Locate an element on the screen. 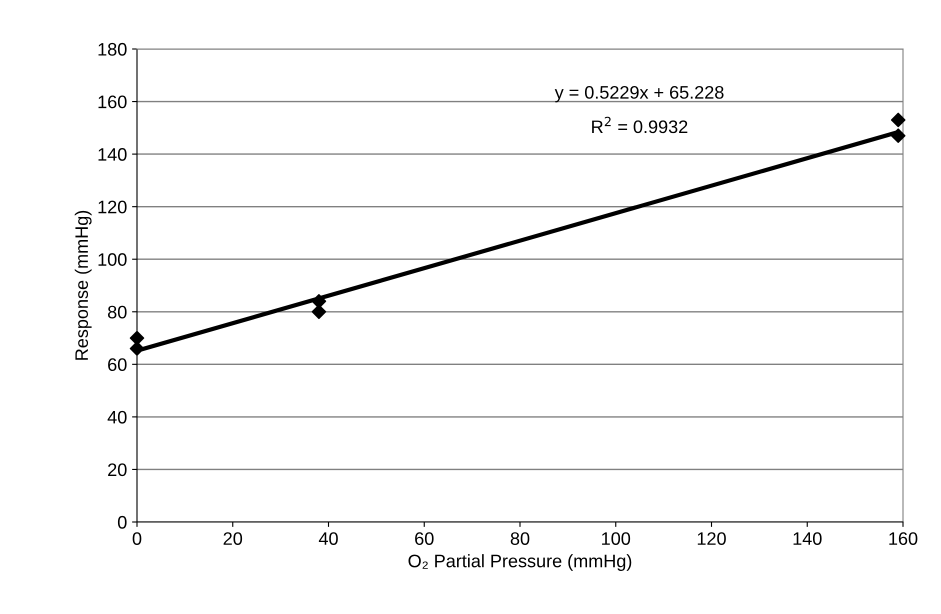 This screenshot has height=614, width=941. x-tick-label: 140 is located at coordinates (808, 538).